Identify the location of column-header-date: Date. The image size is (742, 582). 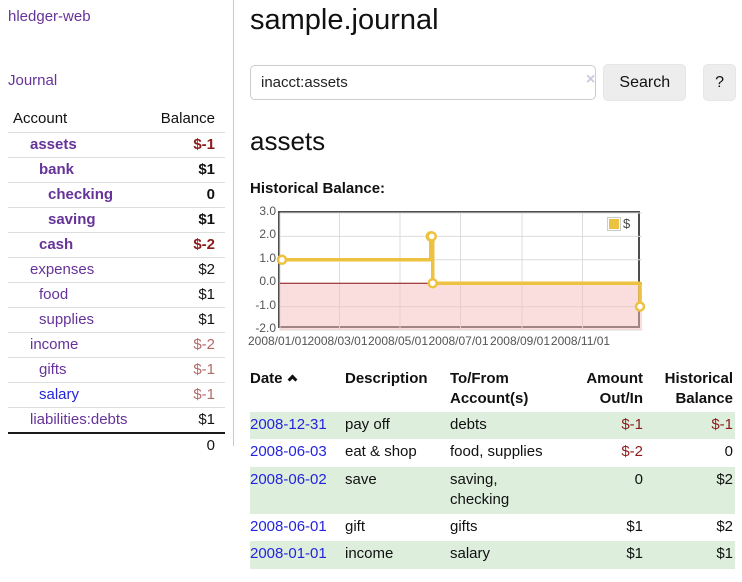
(297, 389).